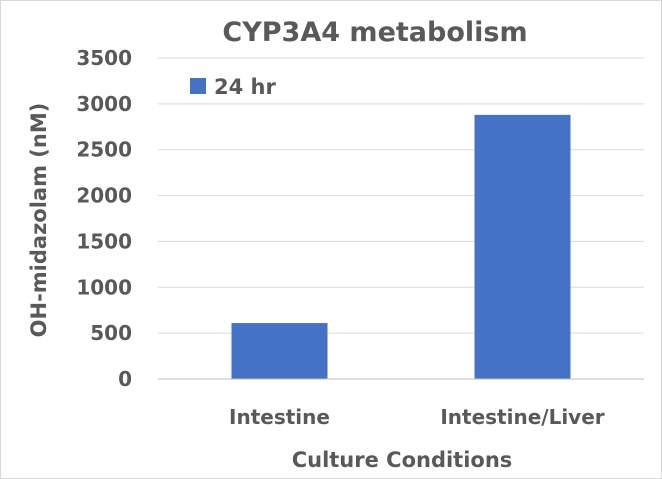 This screenshot has width=662, height=479. I want to click on bar-intestine-liver, so click(522, 246).